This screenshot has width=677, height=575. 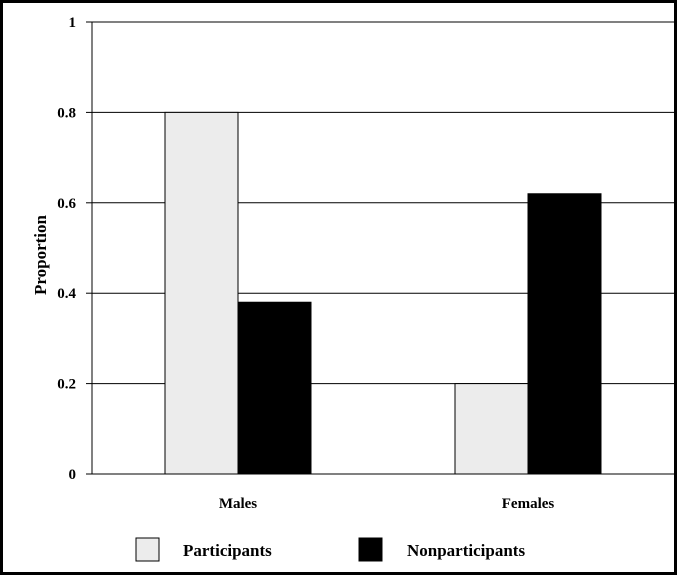 I want to click on bar-nonparticipants-females, so click(x=564, y=334).